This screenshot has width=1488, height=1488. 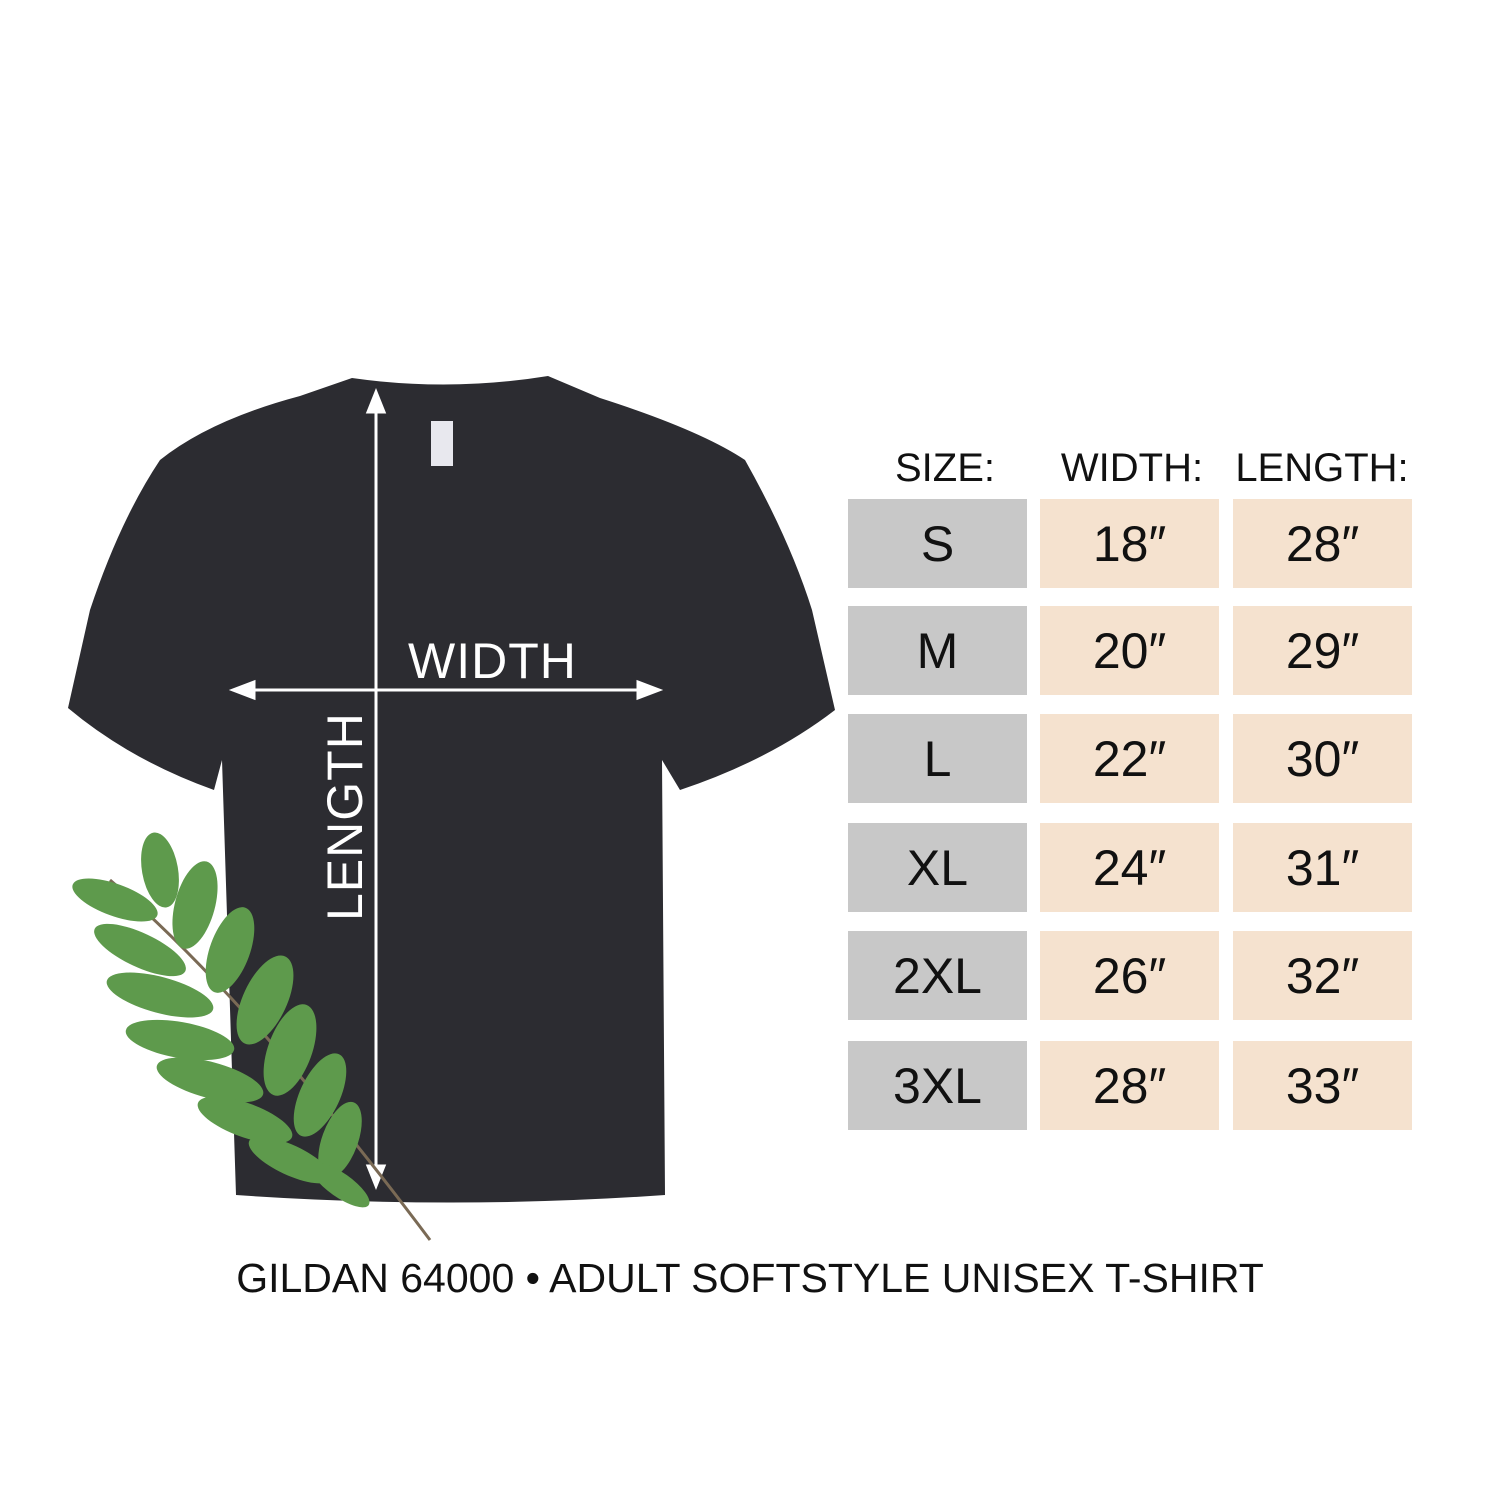 What do you see at coordinates (1129, 867) in the screenshot?
I see `cell-width: 24″` at bounding box center [1129, 867].